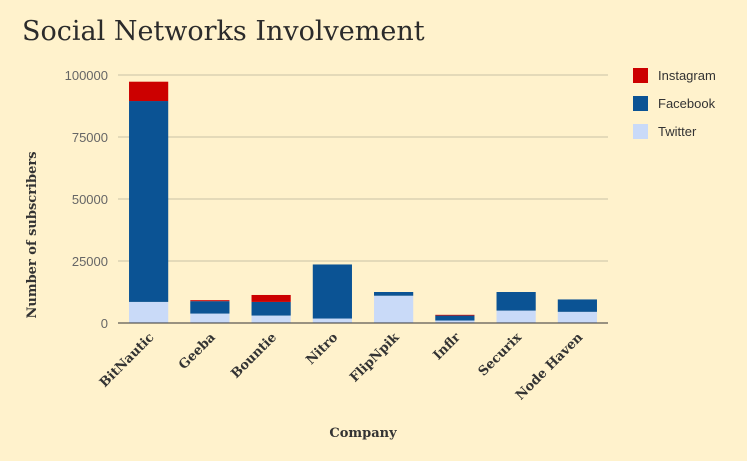  What do you see at coordinates (86, 75) in the screenshot?
I see `y-tick-label: 100000` at bounding box center [86, 75].